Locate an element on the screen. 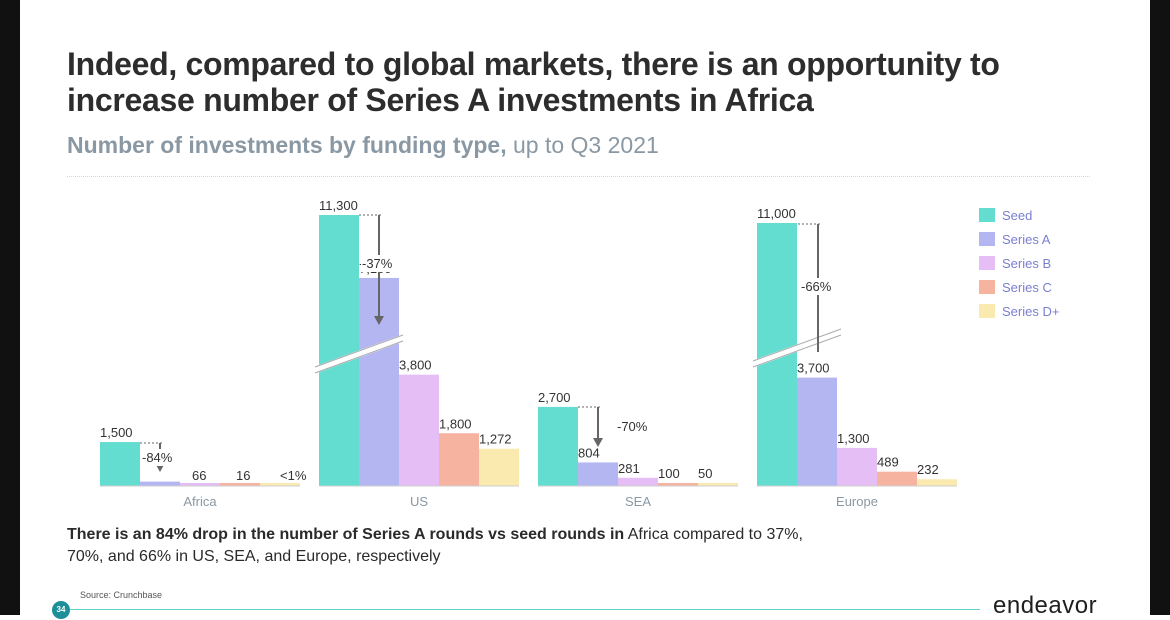 This screenshot has height=620, width=1170. data-label-us-series-b: 3,800 is located at coordinates (415, 365).